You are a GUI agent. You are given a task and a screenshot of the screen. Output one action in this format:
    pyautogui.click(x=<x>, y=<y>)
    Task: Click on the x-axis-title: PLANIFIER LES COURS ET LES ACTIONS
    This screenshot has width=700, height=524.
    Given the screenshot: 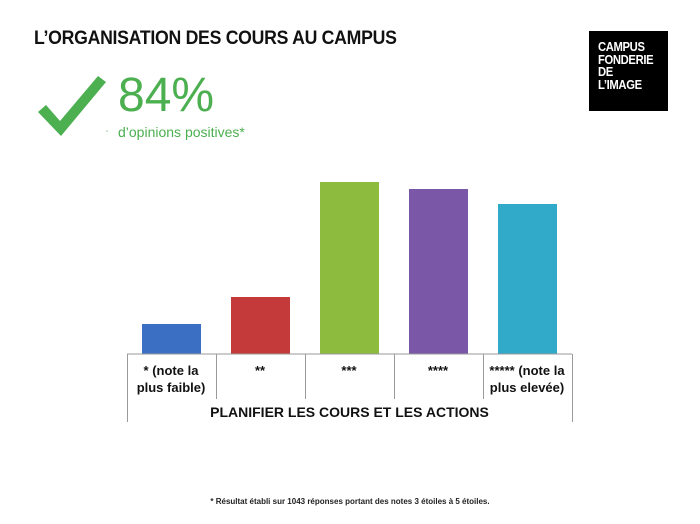 What is the action you would take?
    pyautogui.click(x=349, y=412)
    